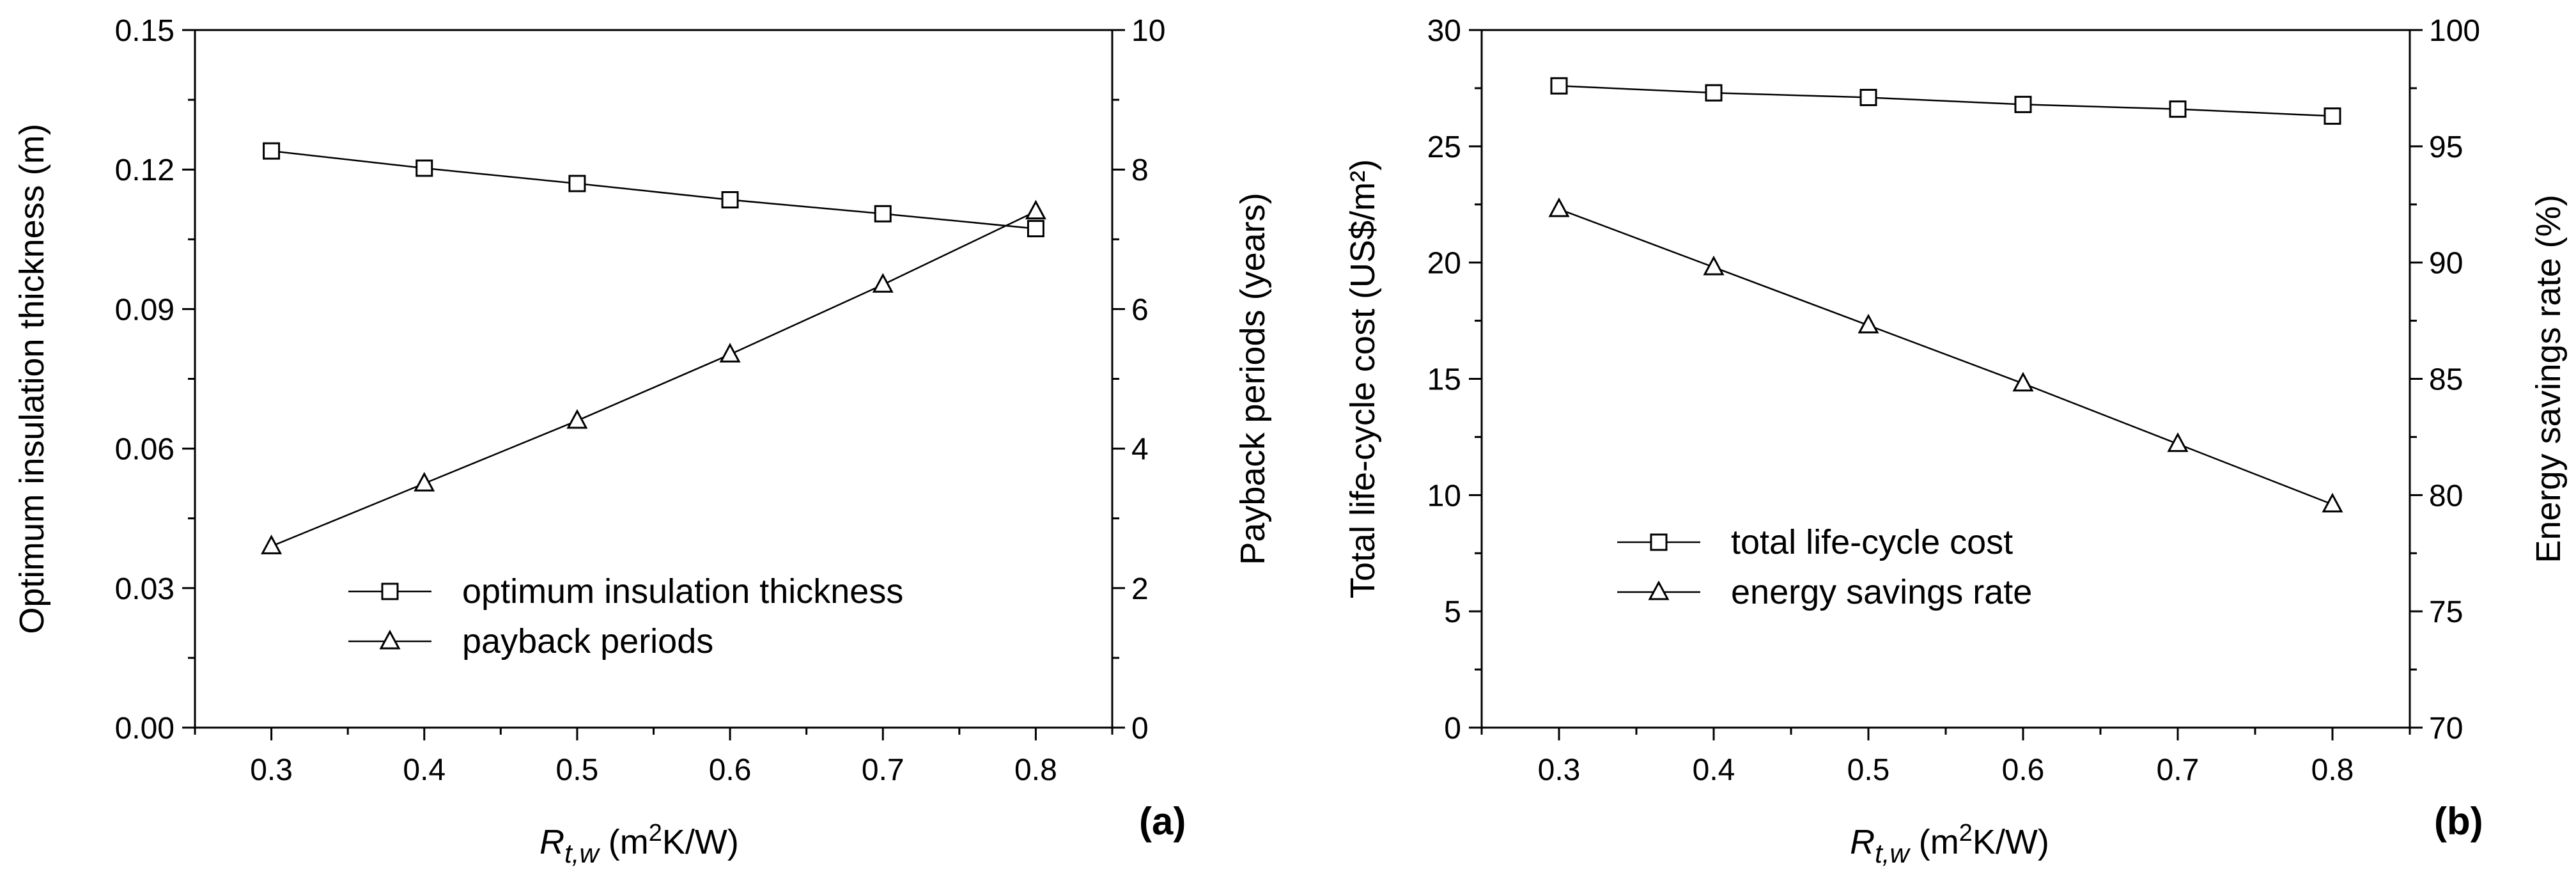 This screenshot has height=883, width=2576. What do you see at coordinates (145, 310) in the screenshot?
I see `y-left-tick-label: 0.09` at bounding box center [145, 310].